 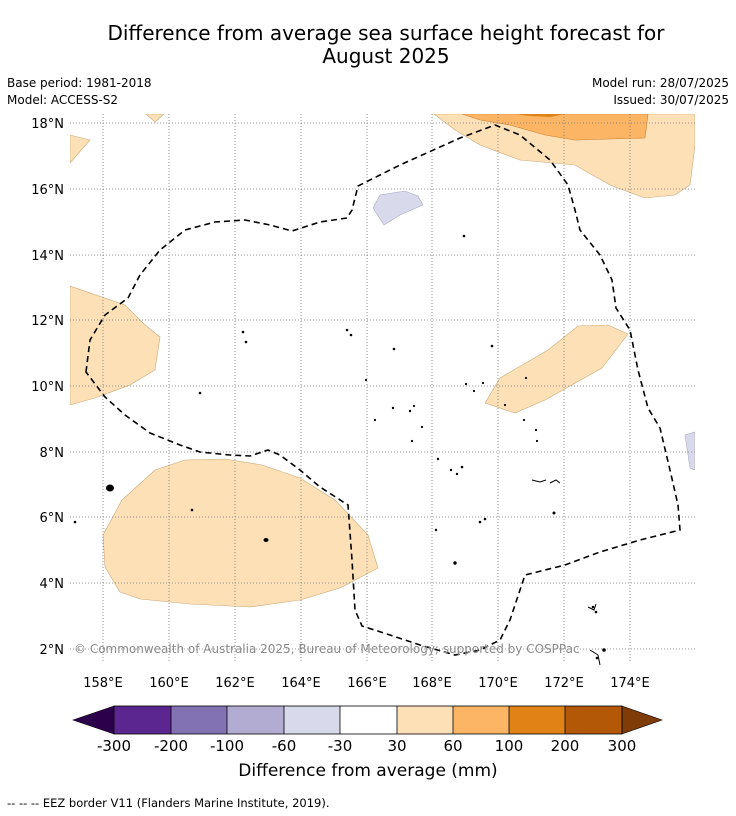 What do you see at coordinates (79, 83) in the screenshot?
I see `base-period-text: Base period: 1981-2018` at bounding box center [79, 83].